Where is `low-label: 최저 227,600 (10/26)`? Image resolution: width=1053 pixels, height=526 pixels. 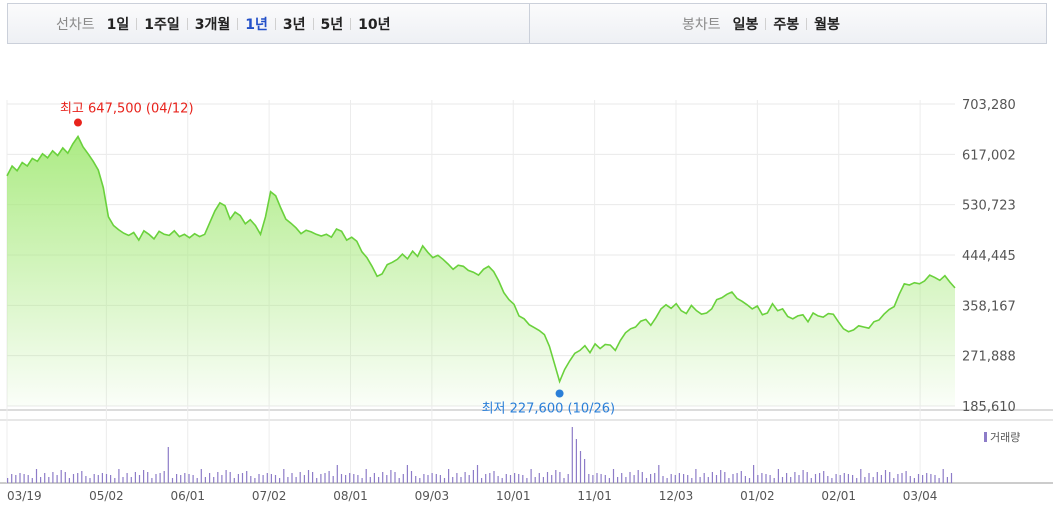
low-label: 최저 227,600 (10/26) is located at coordinates (549, 409).